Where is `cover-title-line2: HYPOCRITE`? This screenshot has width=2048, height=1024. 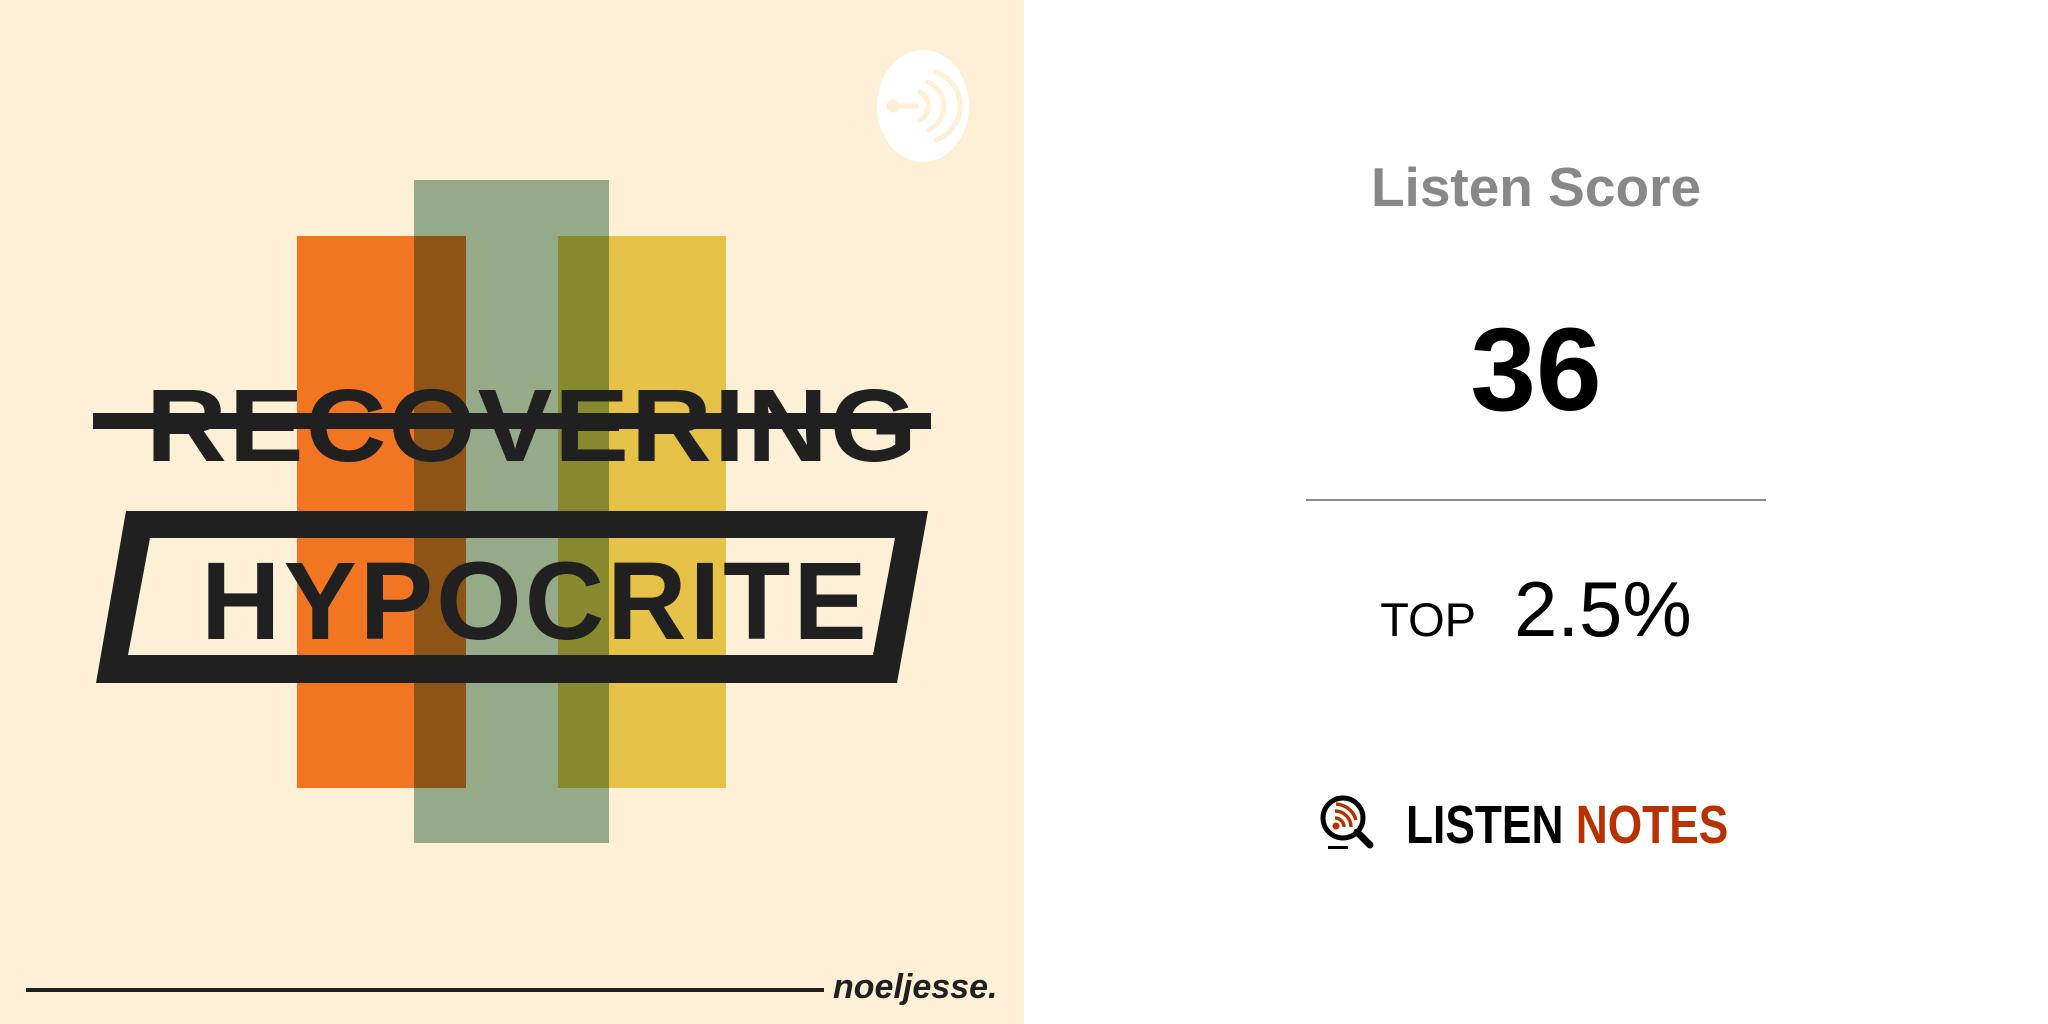 cover-title-line2: HYPOCRITE is located at coordinates (535, 601).